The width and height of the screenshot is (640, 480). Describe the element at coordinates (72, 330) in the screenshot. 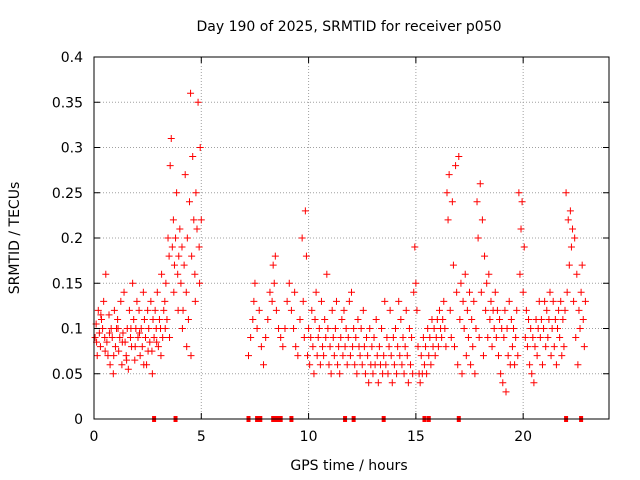

I see `y-tick-label: 0.1` at that location.